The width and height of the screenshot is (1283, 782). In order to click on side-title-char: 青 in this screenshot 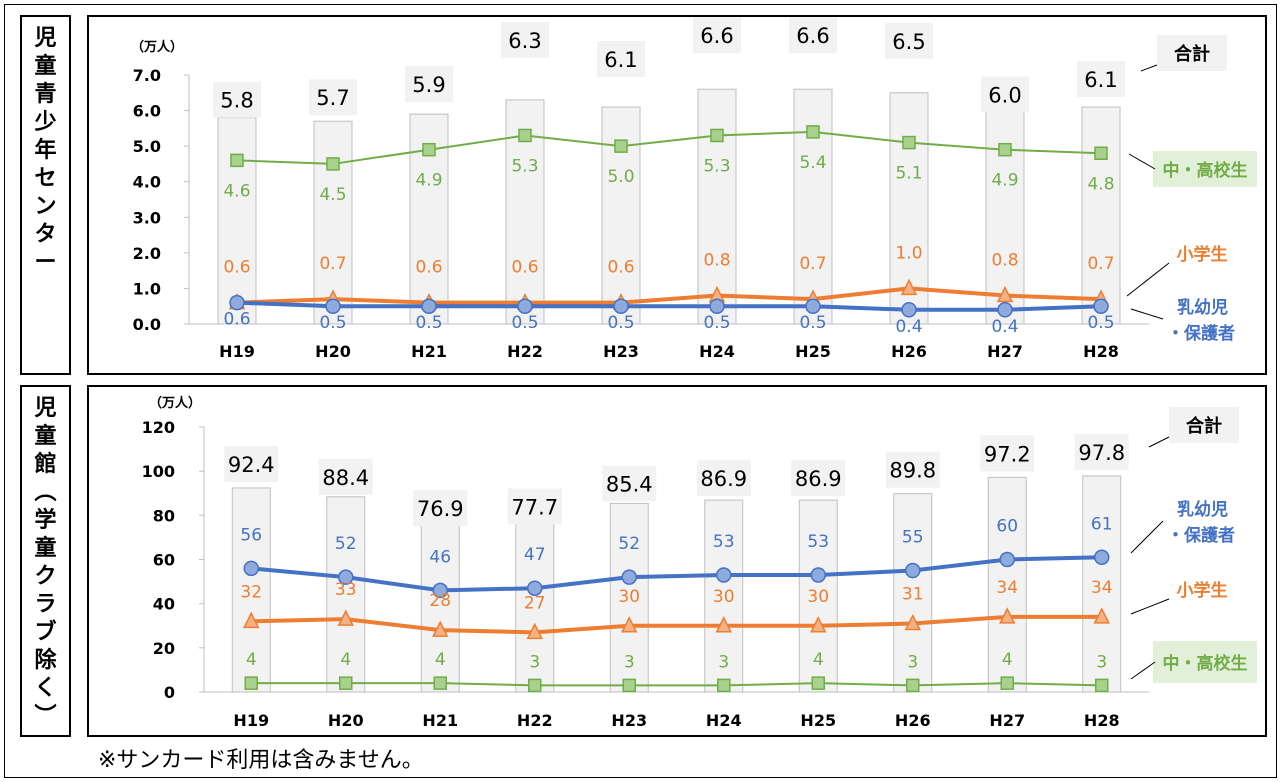, I will do `click(45, 94)`.